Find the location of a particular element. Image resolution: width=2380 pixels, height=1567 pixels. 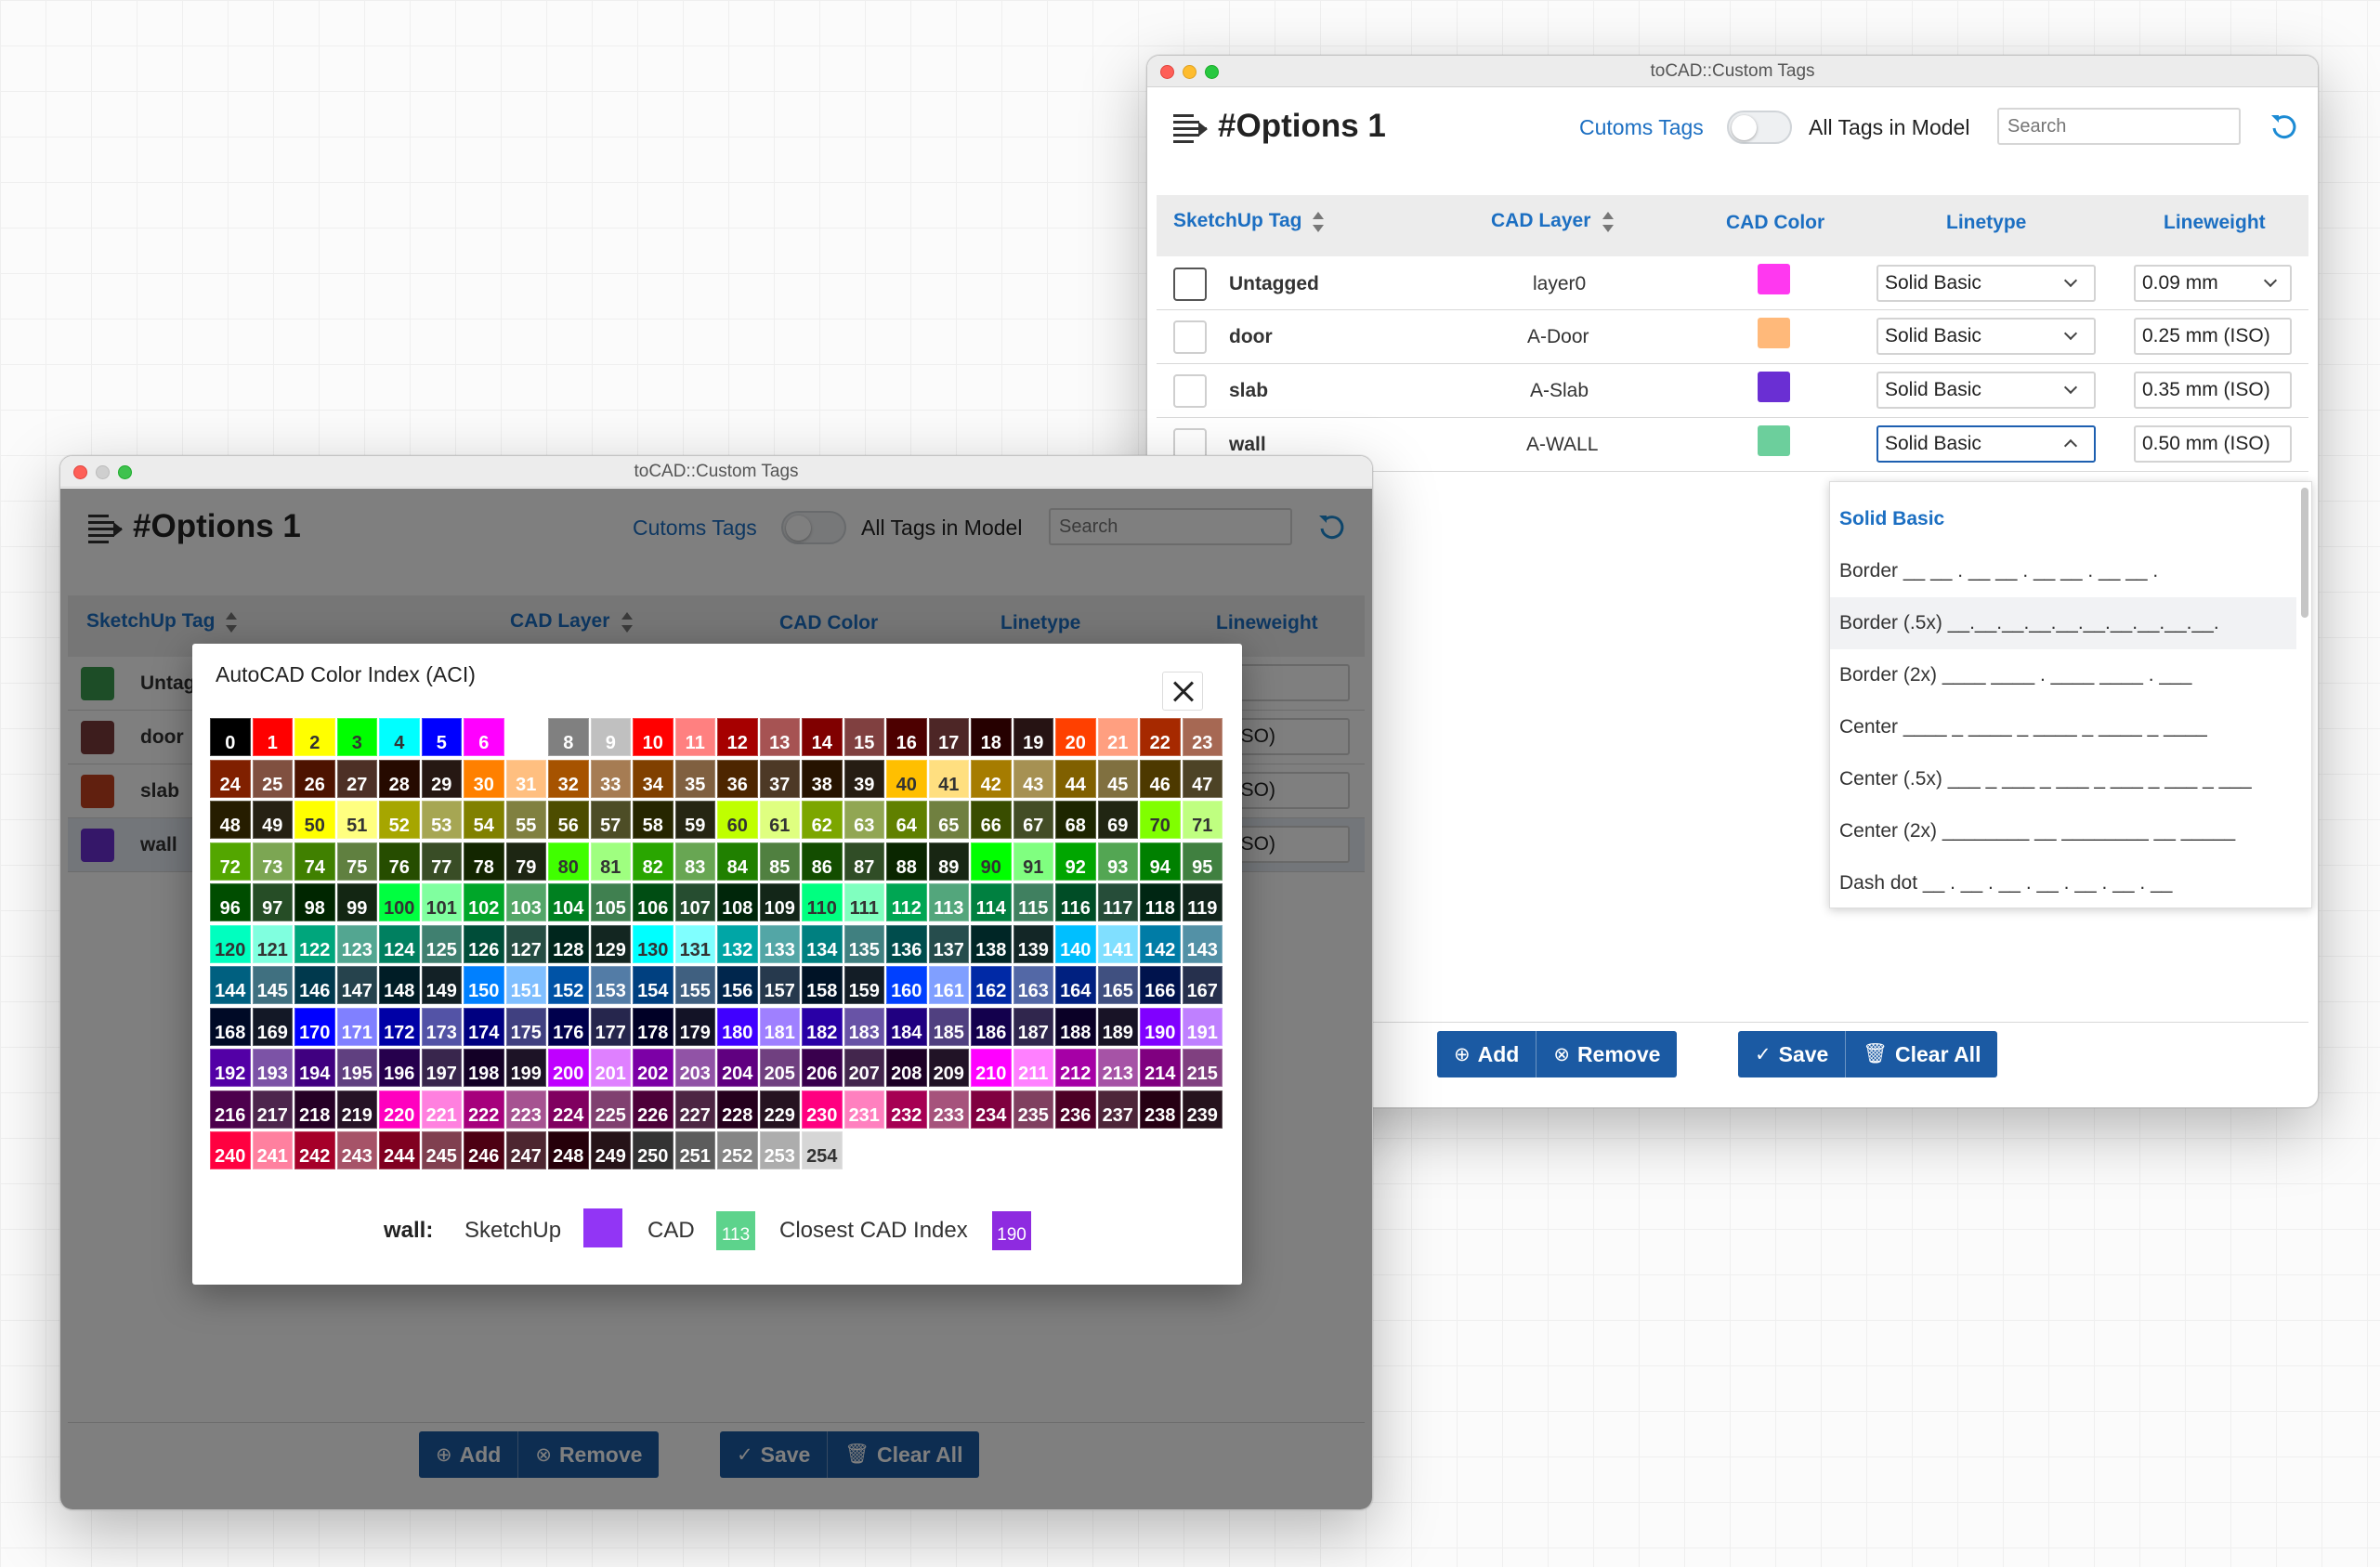

aci-color-cell: 191 is located at coordinates (1202, 1027).